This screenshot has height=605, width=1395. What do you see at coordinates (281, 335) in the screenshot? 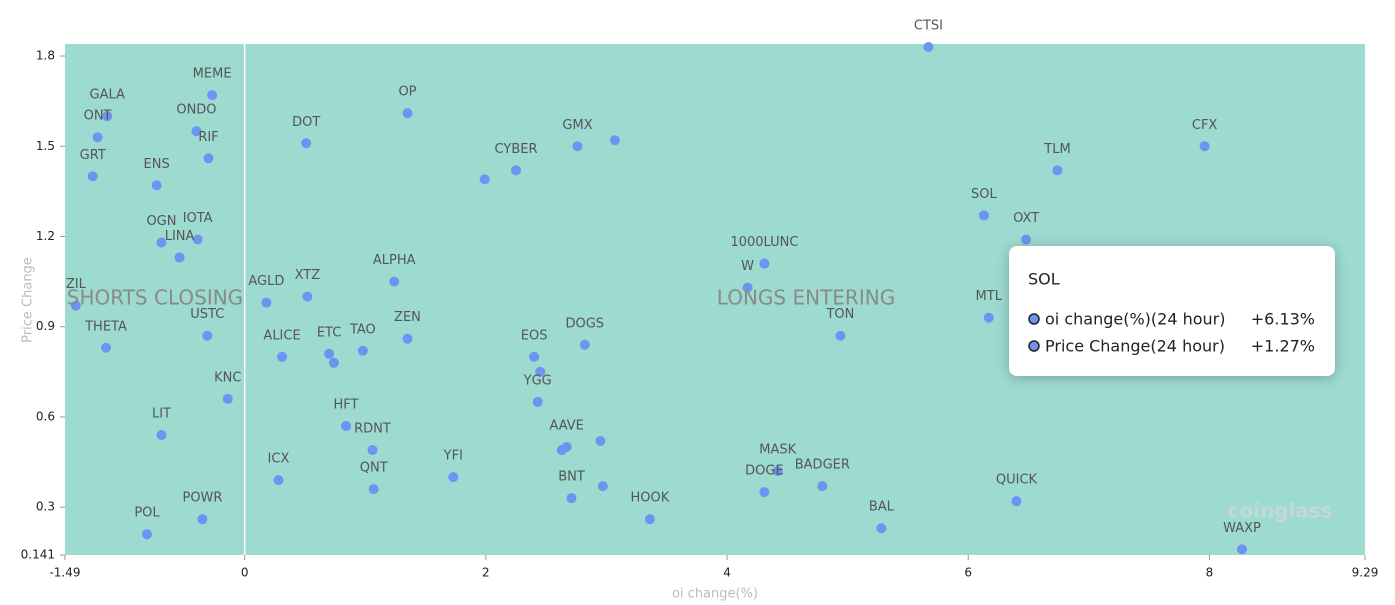
I see `point-label: ALICE` at bounding box center [281, 335].